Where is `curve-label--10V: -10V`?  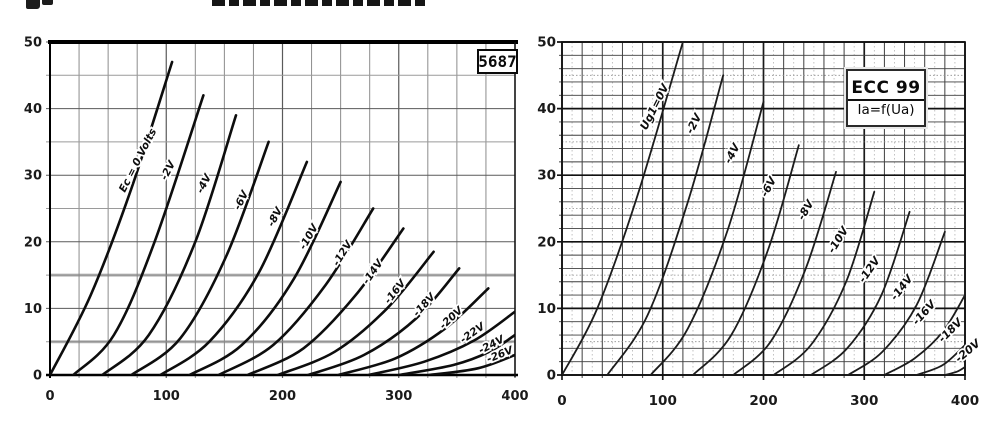
curve-label--10V: -10V is located at coordinates (309, 237).